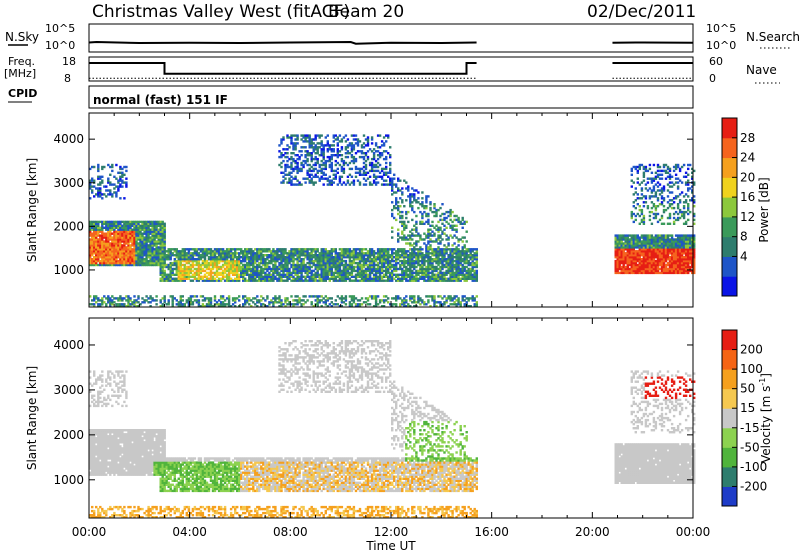 The width and height of the screenshot is (800, 554). I want to click on nsky-label: N.Sky, so click(22, 37).